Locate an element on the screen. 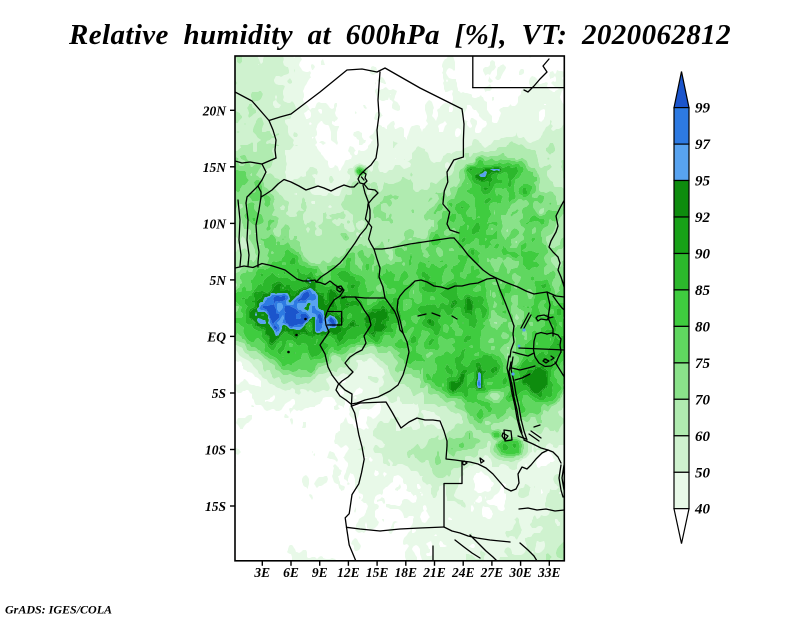 This screenshot has width=800, height=618. svg-text: 40 is located at coordinates (702, 510).